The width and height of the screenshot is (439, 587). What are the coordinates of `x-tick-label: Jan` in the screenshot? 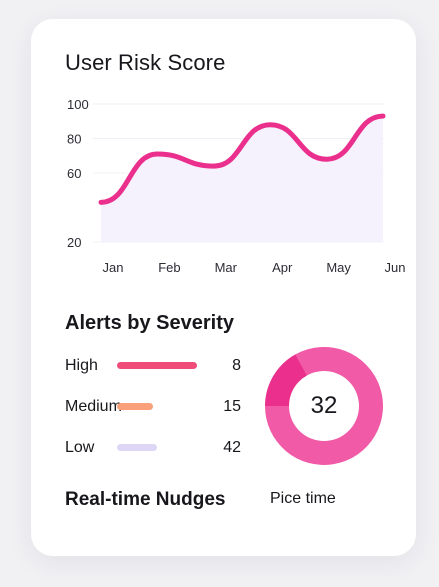 It's located at (113, 267).